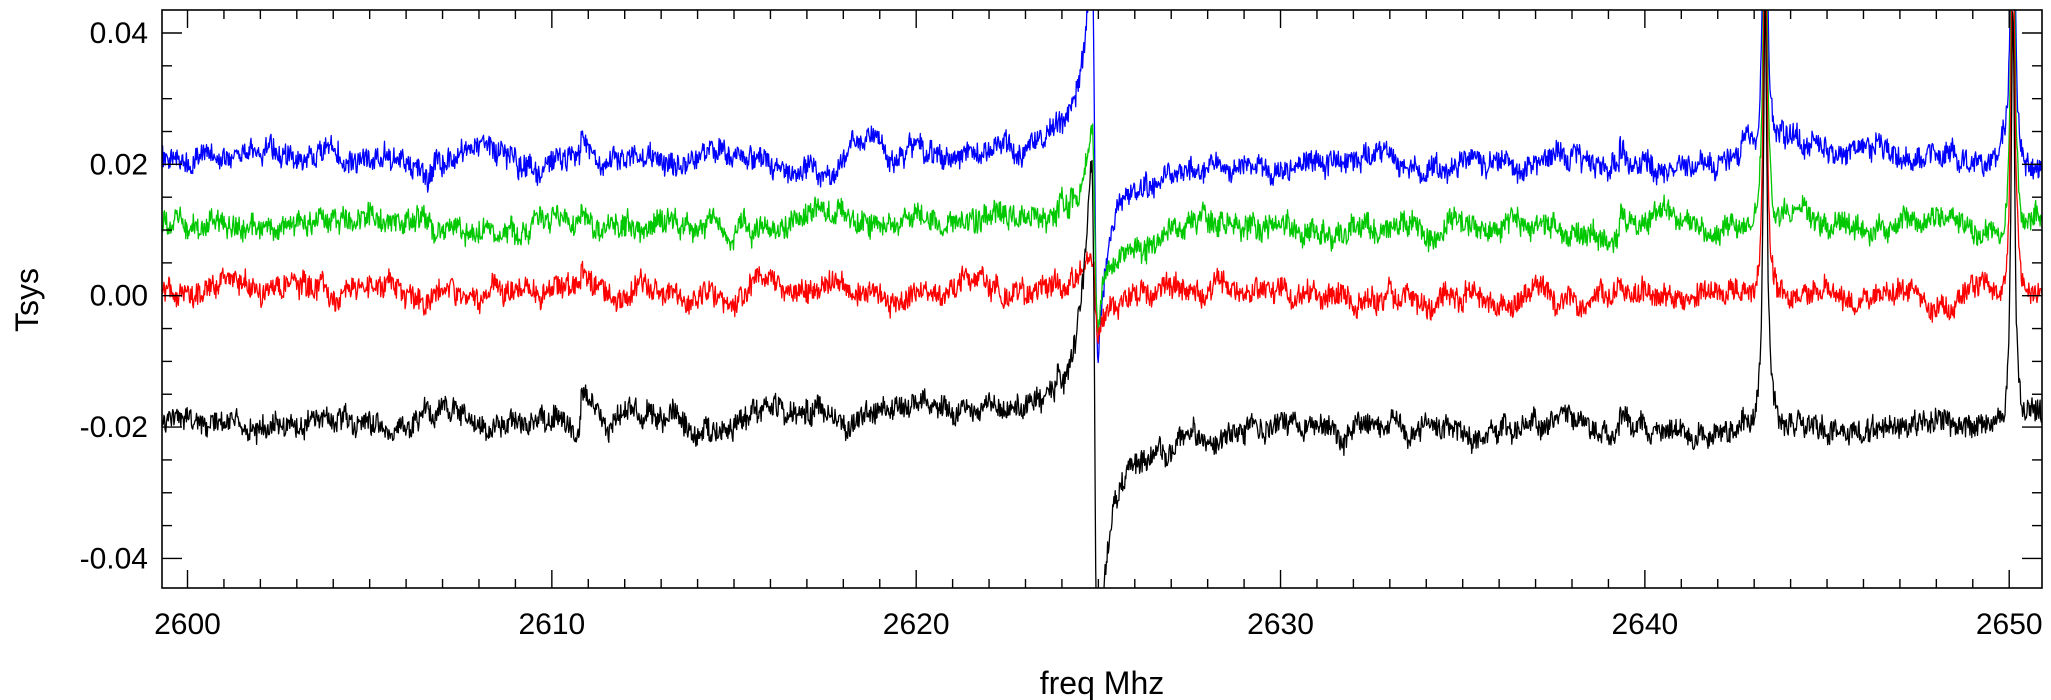 The width and height of the screenshot is (2051, 700). What do you see at coordinates (119, 296) in the screenshot?
I see `y-tick-label: 0.00` at bounding box center [119, 296].